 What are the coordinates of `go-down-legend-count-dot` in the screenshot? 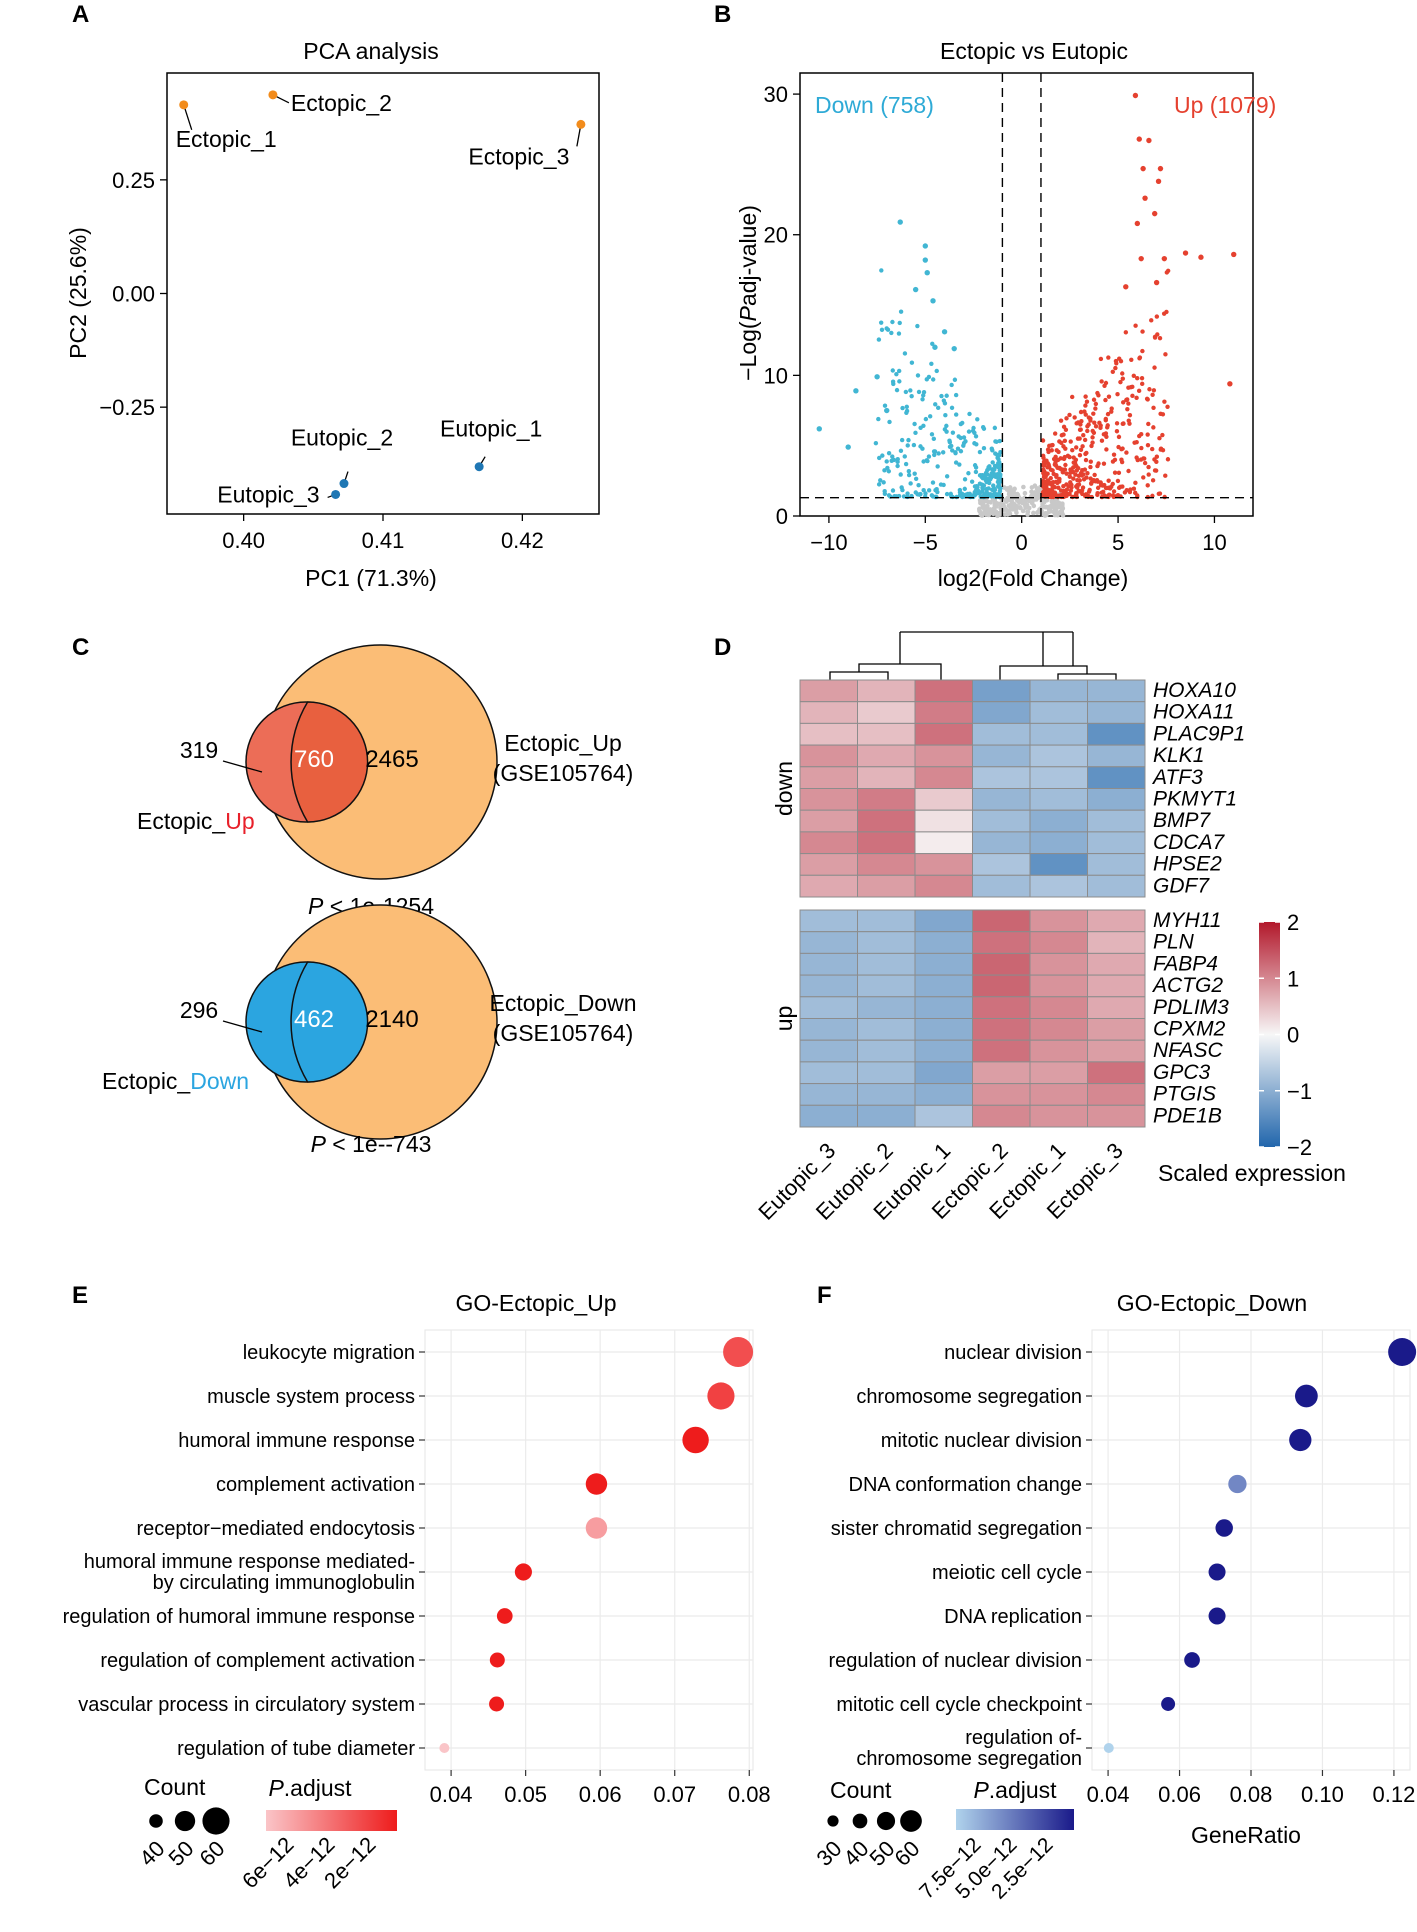 It's located at (911, 1821).